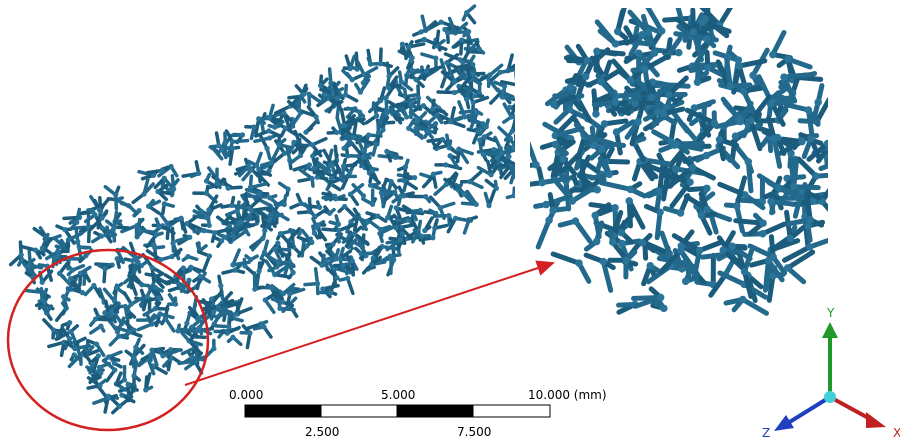  What do you see at coordinates (851, 408) in the screenshot?
I see `x-axis-arrow` at bounding box center [851, 408].